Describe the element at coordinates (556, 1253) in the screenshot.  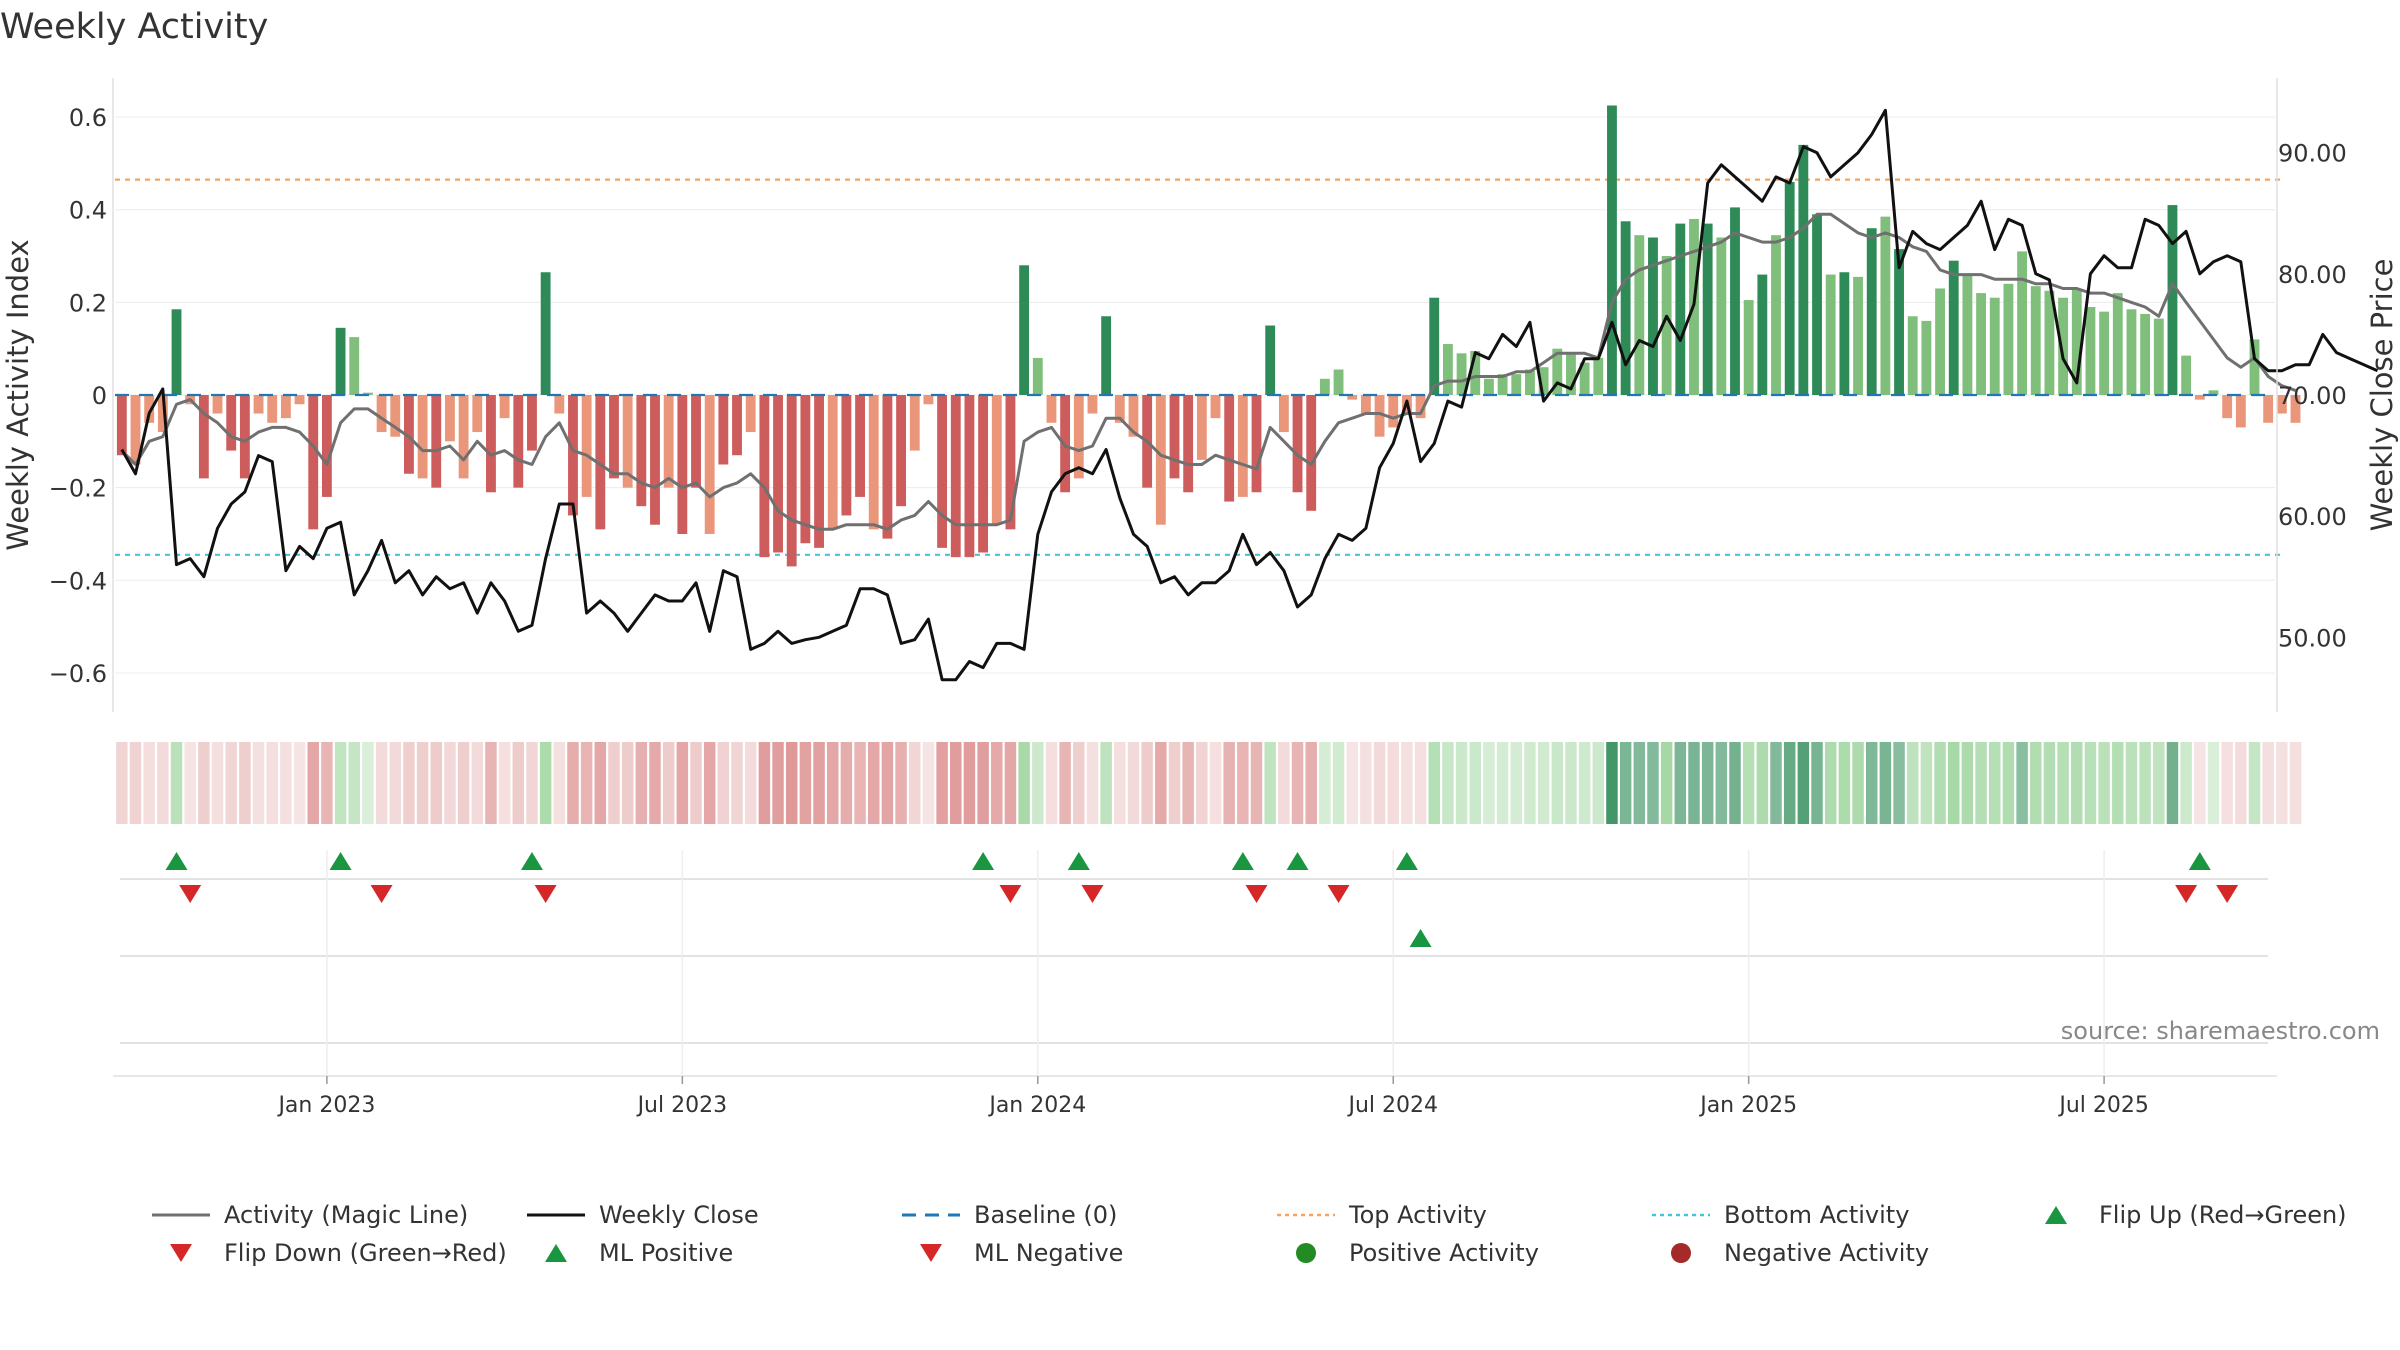
I see `legend-symbol-tri-up-green` at that location.